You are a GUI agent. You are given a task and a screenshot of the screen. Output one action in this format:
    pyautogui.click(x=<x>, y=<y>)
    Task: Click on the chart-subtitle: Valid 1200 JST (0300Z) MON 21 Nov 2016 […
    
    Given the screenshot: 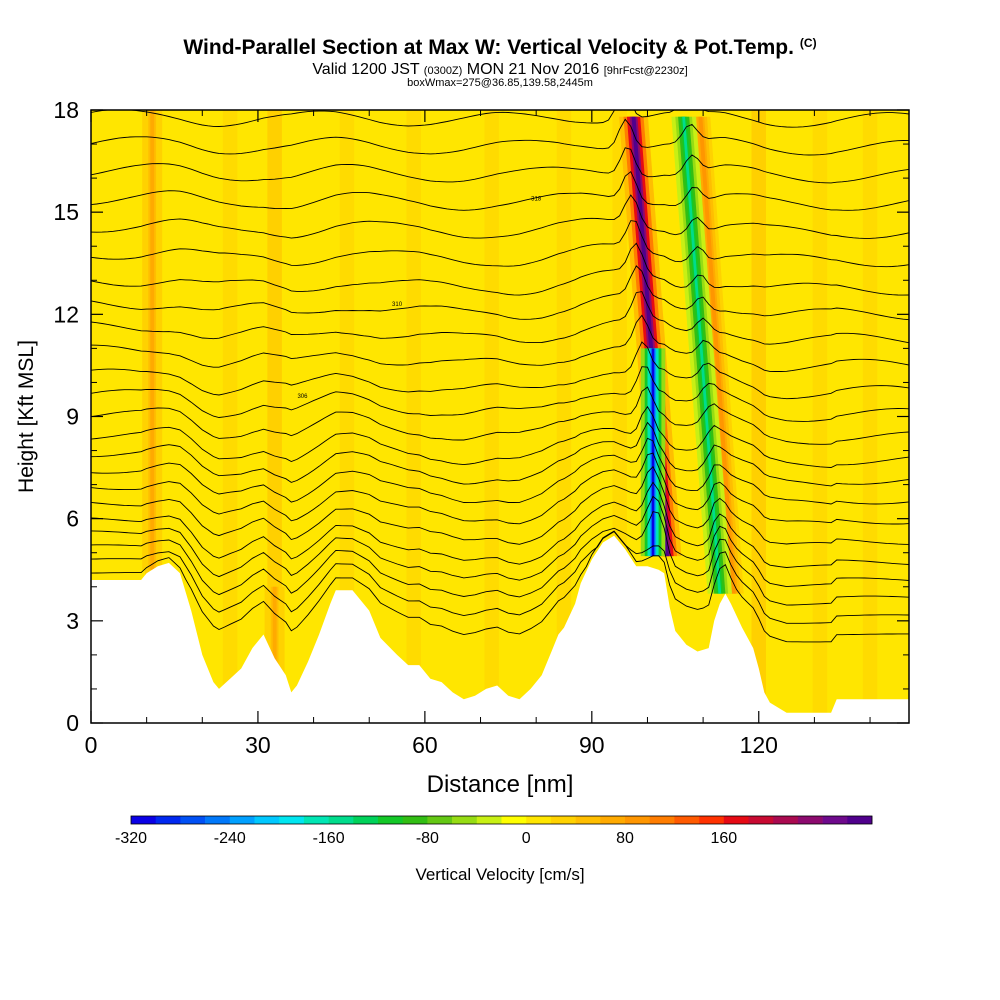 What is the action you would take?
    pyautogui.click(x=500, y=70)
    